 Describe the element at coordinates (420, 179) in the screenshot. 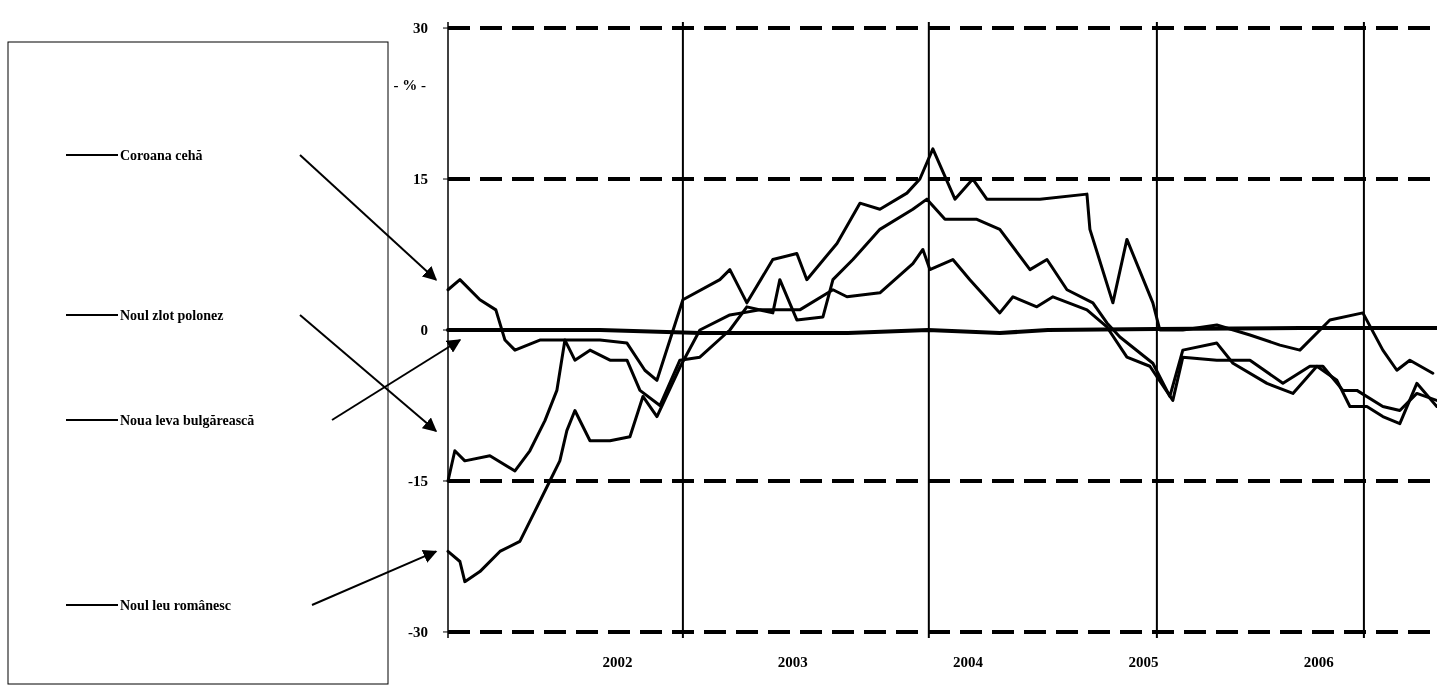

I see `y-tick-label: 15` at that location.